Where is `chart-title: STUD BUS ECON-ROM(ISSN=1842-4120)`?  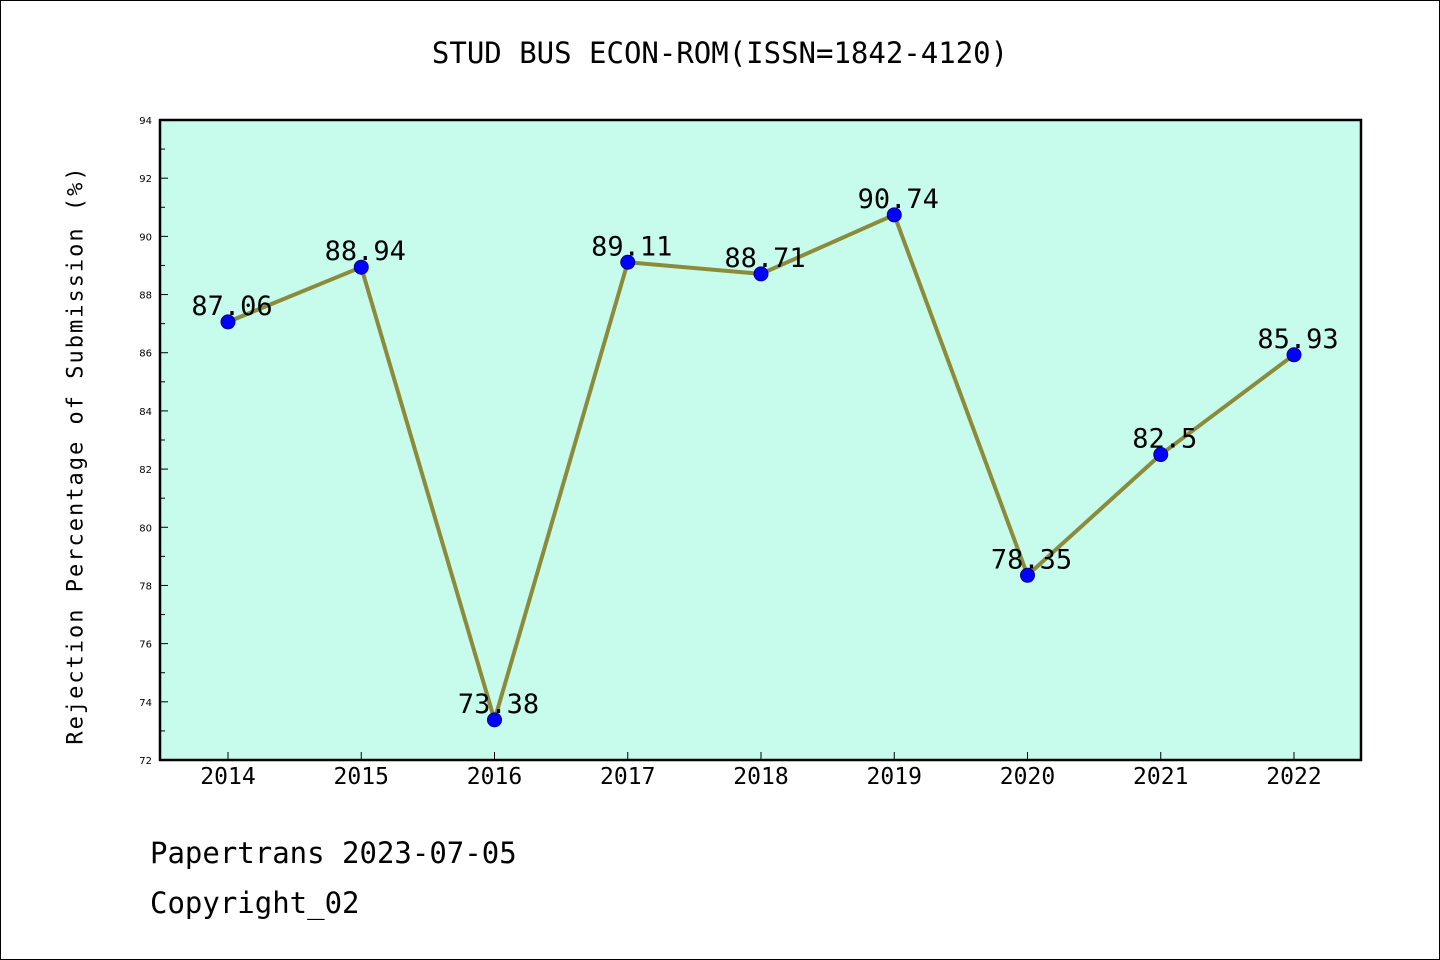
chart-title: STUD BUS ECON-ROM(ISSN=1842-4120) is located at coordinates (720, 53).